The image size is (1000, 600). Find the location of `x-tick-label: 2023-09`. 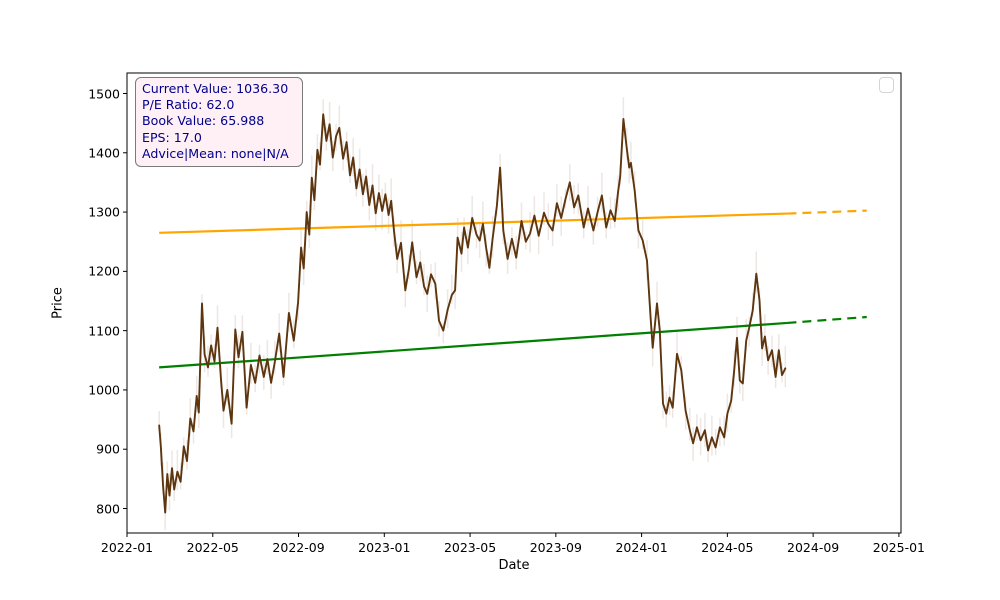

x-tick-label: 2023-09 is located at coordinates (555, 547).